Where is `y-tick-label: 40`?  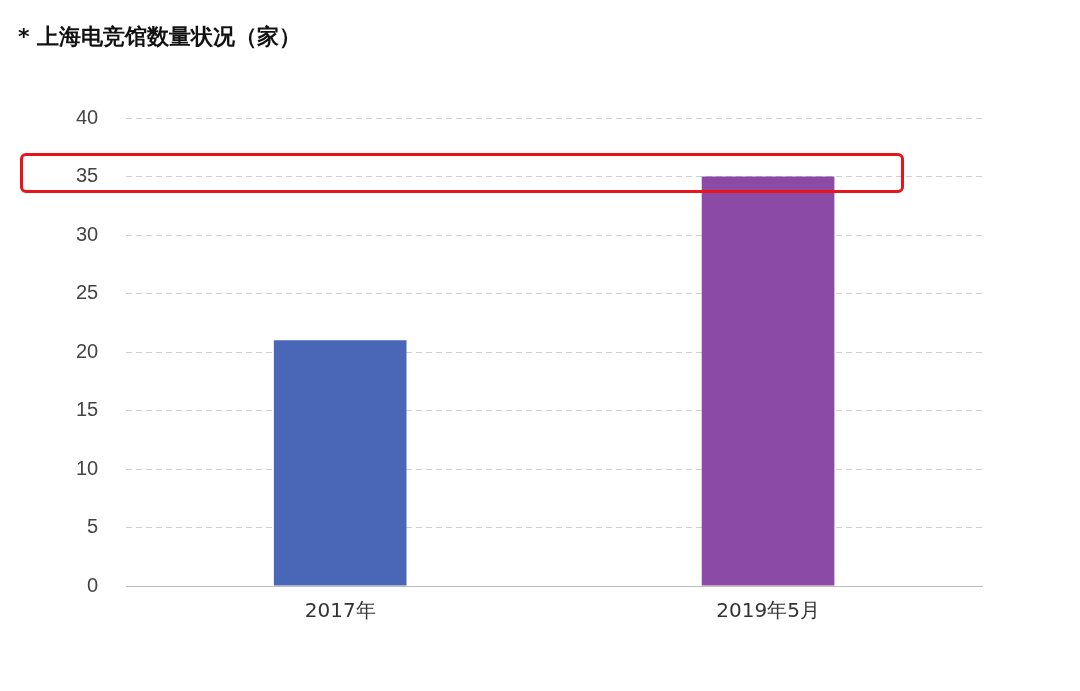 y-tick-label: 40 is located at coordinates (87, 116).